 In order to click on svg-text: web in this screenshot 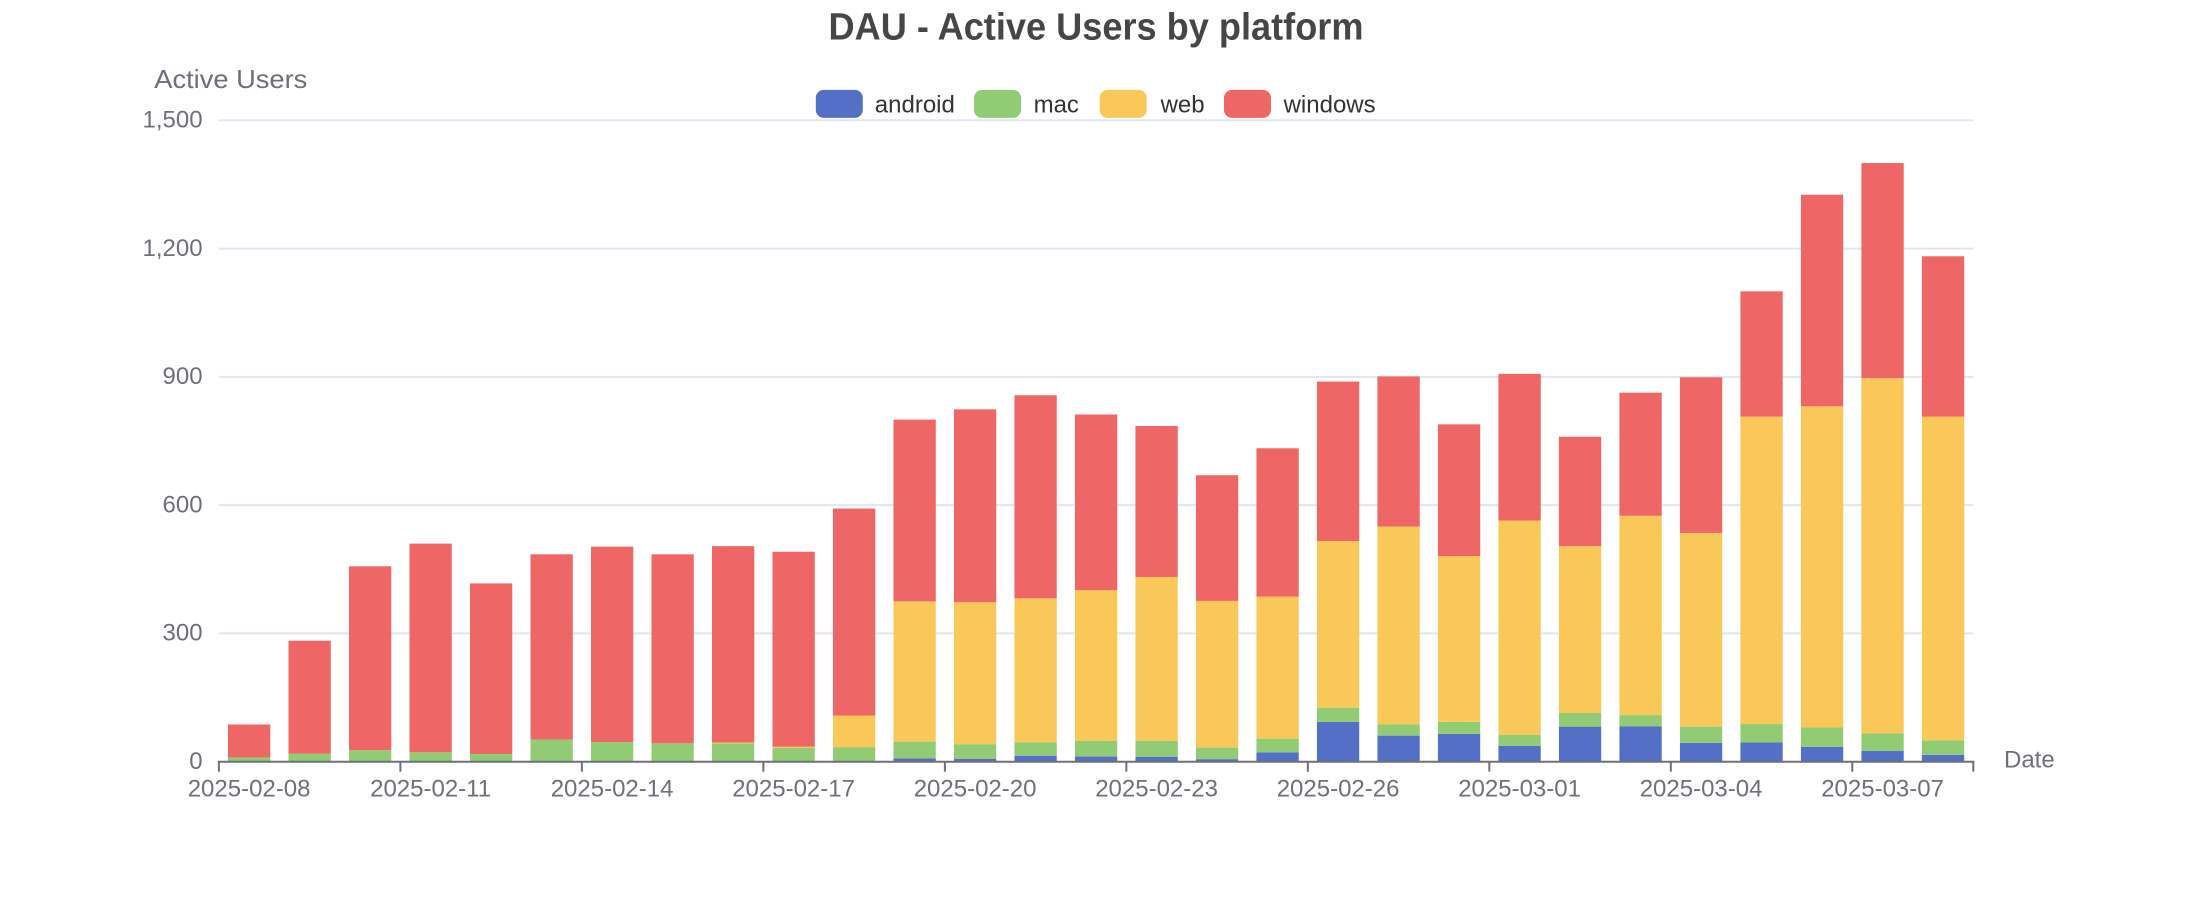, I will do `click(1182, 105)`.